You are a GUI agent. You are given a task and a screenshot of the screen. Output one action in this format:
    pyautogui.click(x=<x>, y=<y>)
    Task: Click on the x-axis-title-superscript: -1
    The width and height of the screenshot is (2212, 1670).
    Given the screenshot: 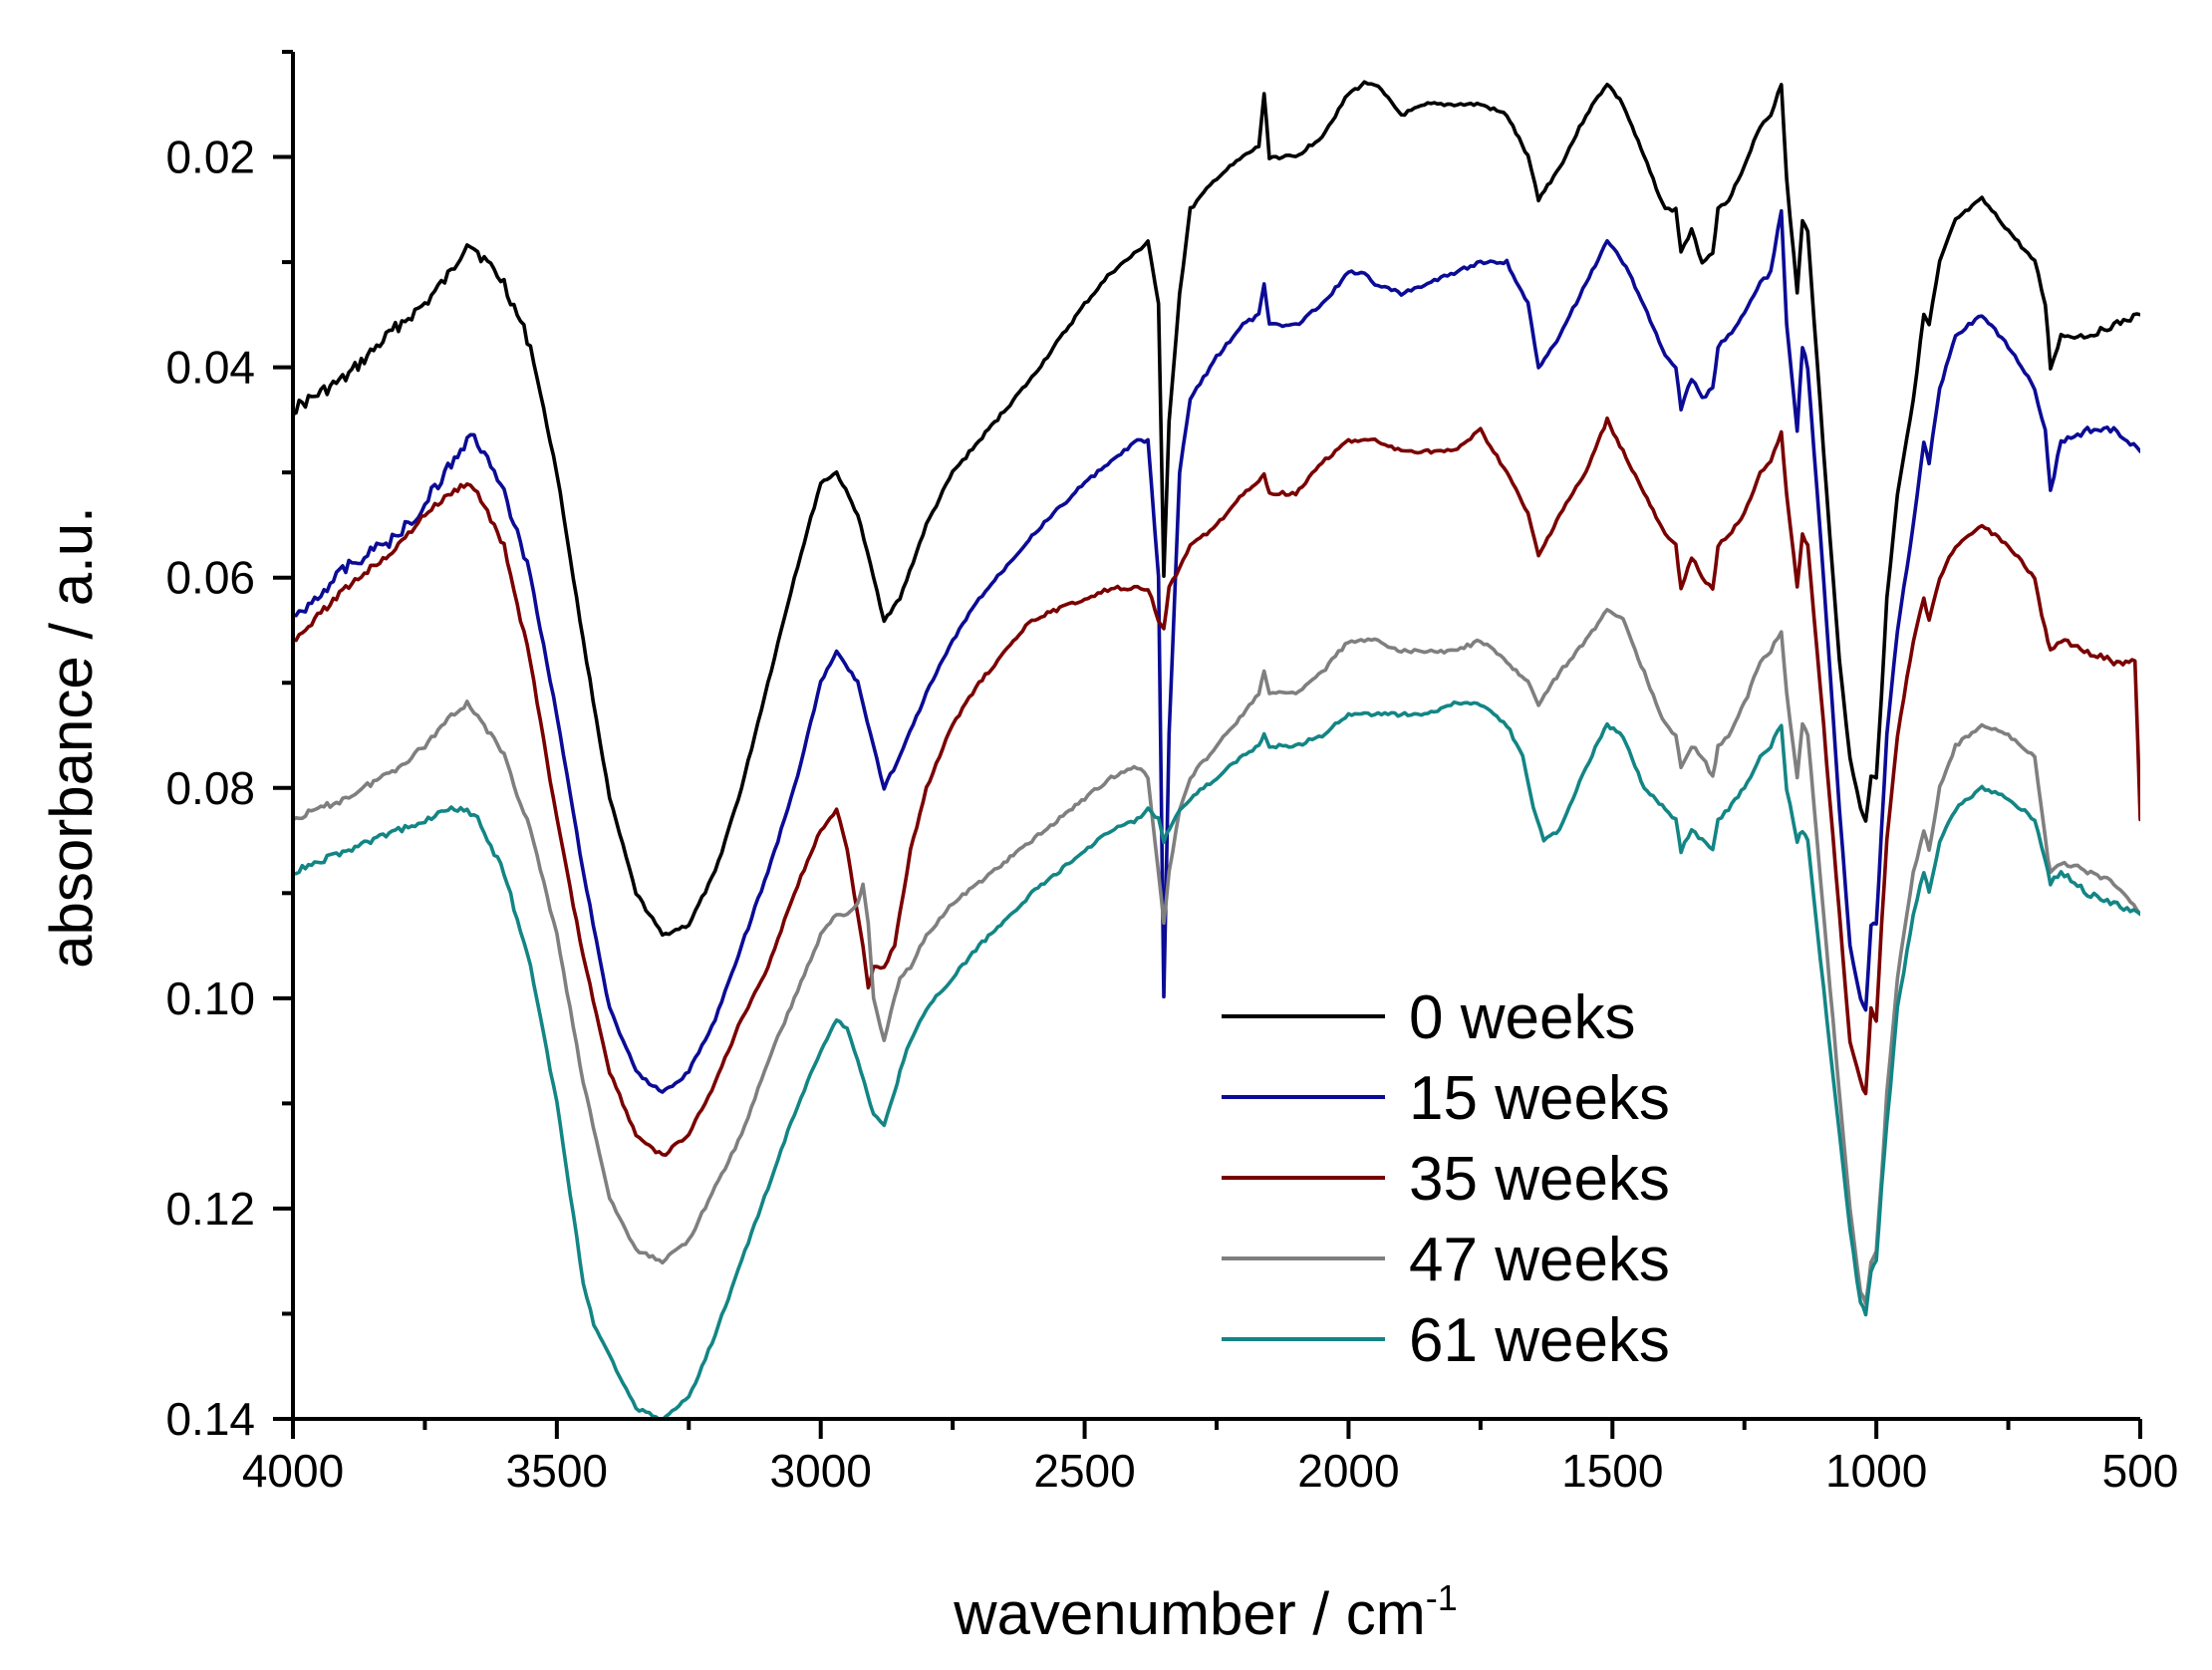 What is the action you would take?
    pyautogui.click(x=1442, y=1598)
    